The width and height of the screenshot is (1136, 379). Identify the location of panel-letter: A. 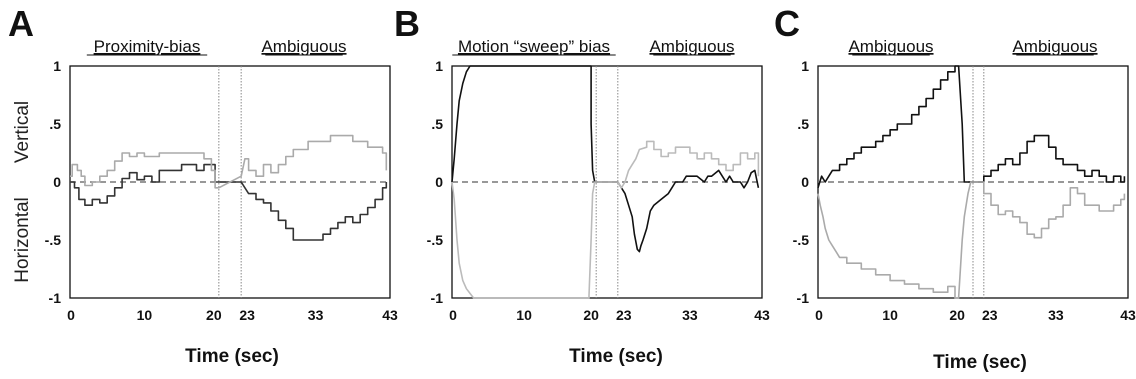
(21, 23).